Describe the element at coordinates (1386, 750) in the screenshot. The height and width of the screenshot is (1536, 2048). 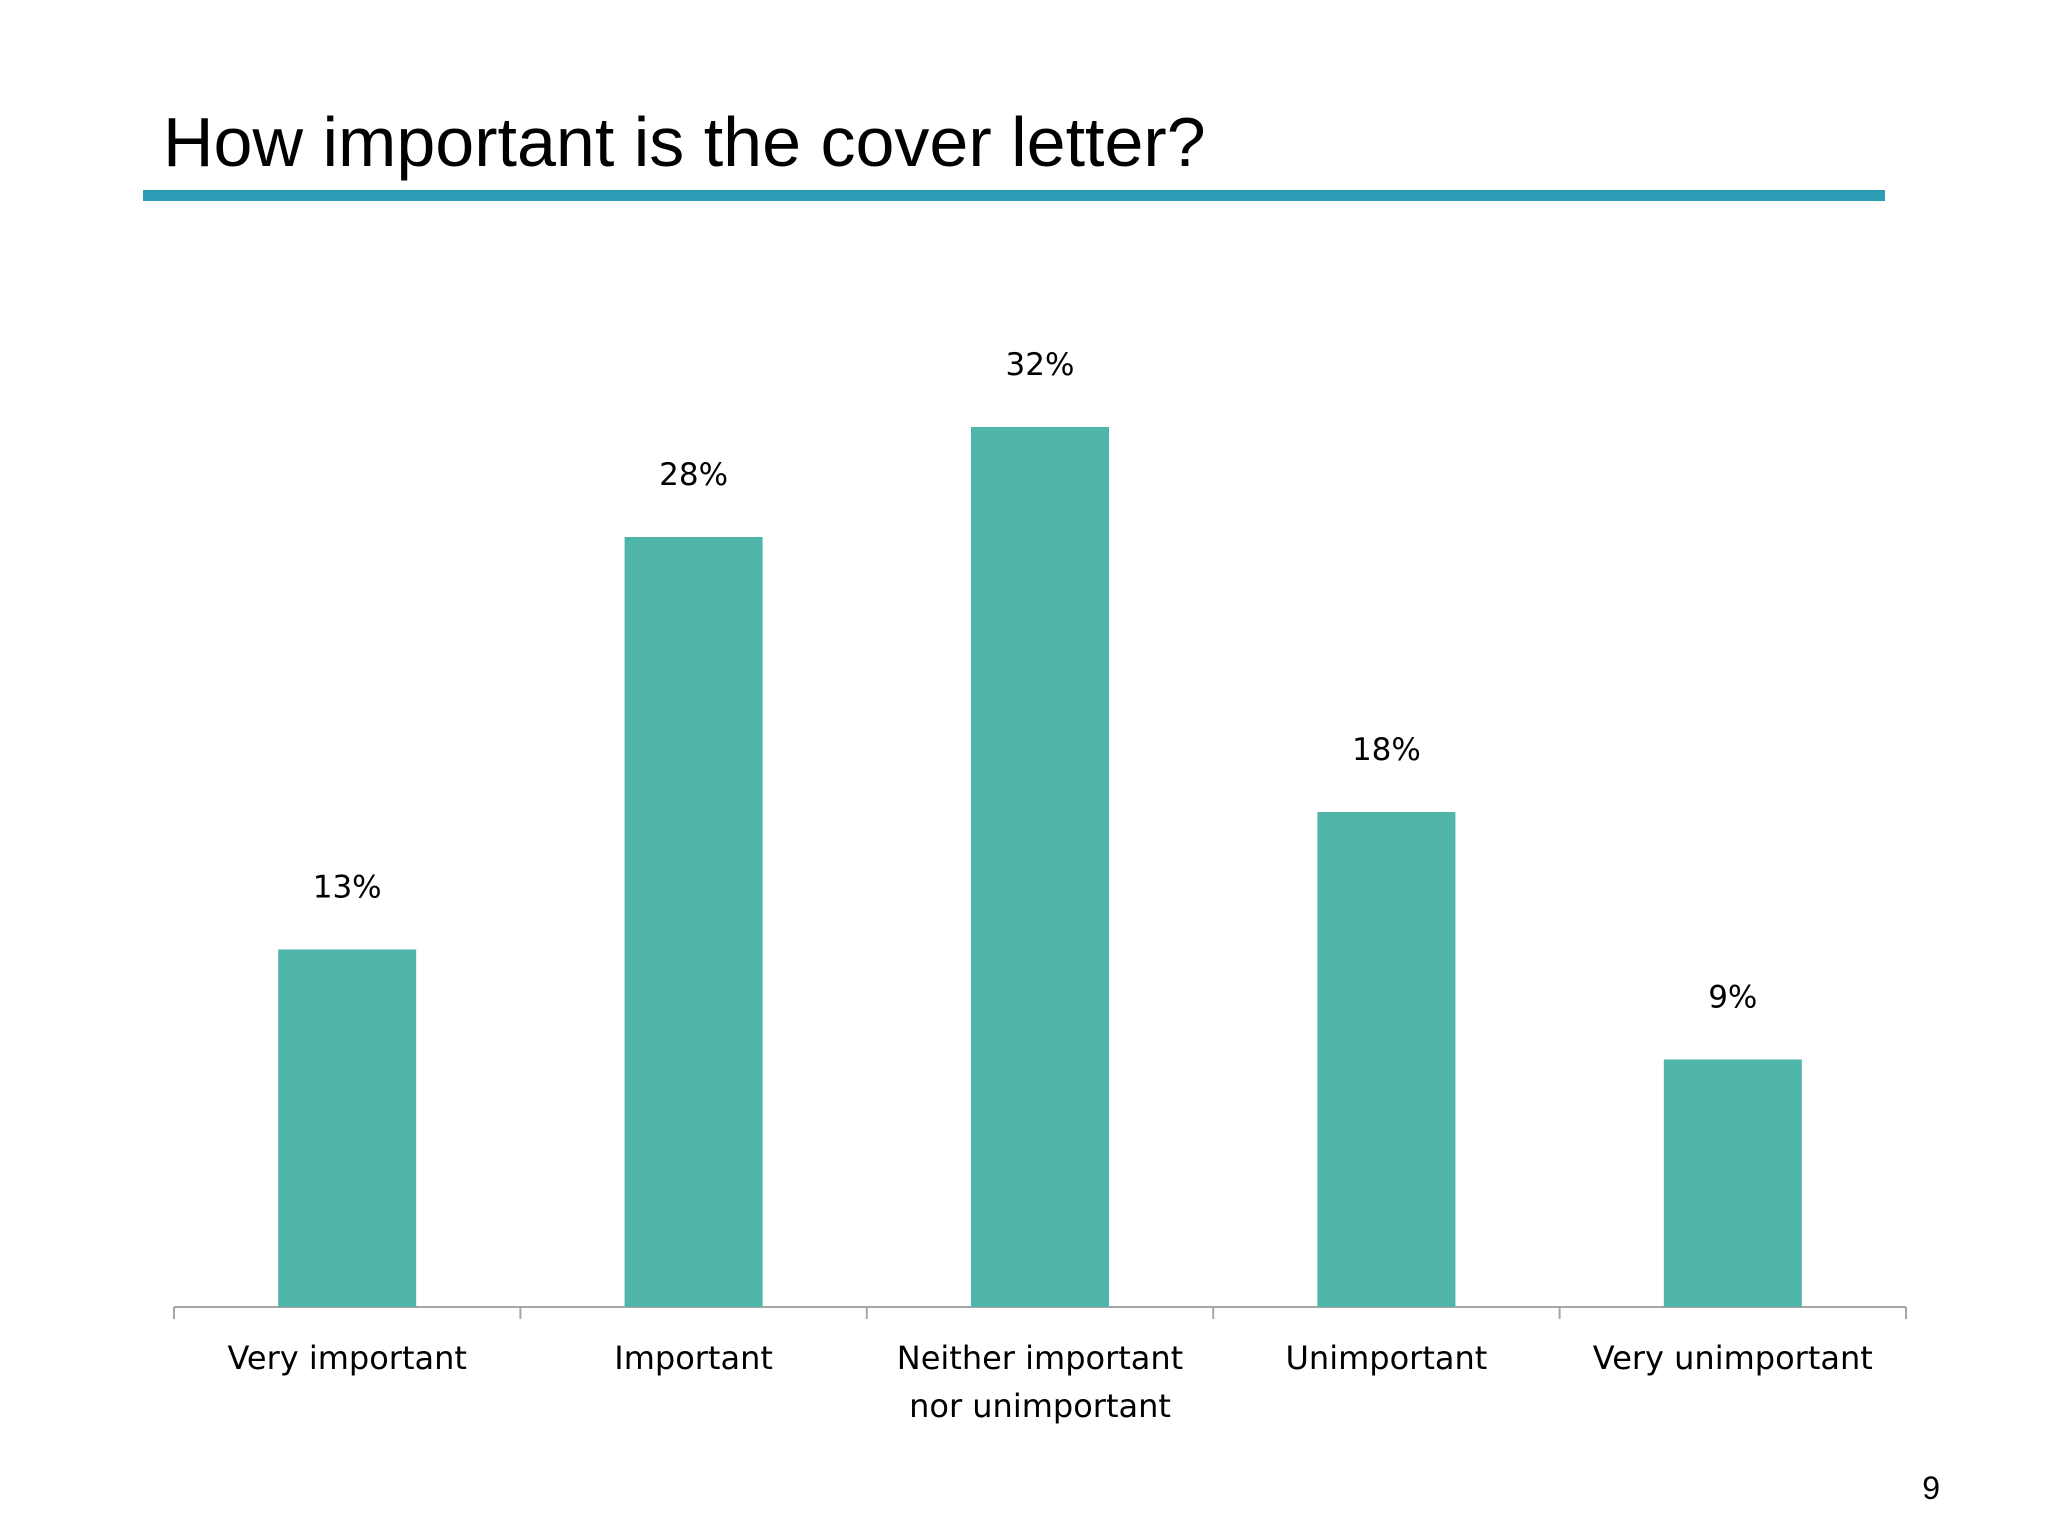
I see `data-label: 18%` at that location.